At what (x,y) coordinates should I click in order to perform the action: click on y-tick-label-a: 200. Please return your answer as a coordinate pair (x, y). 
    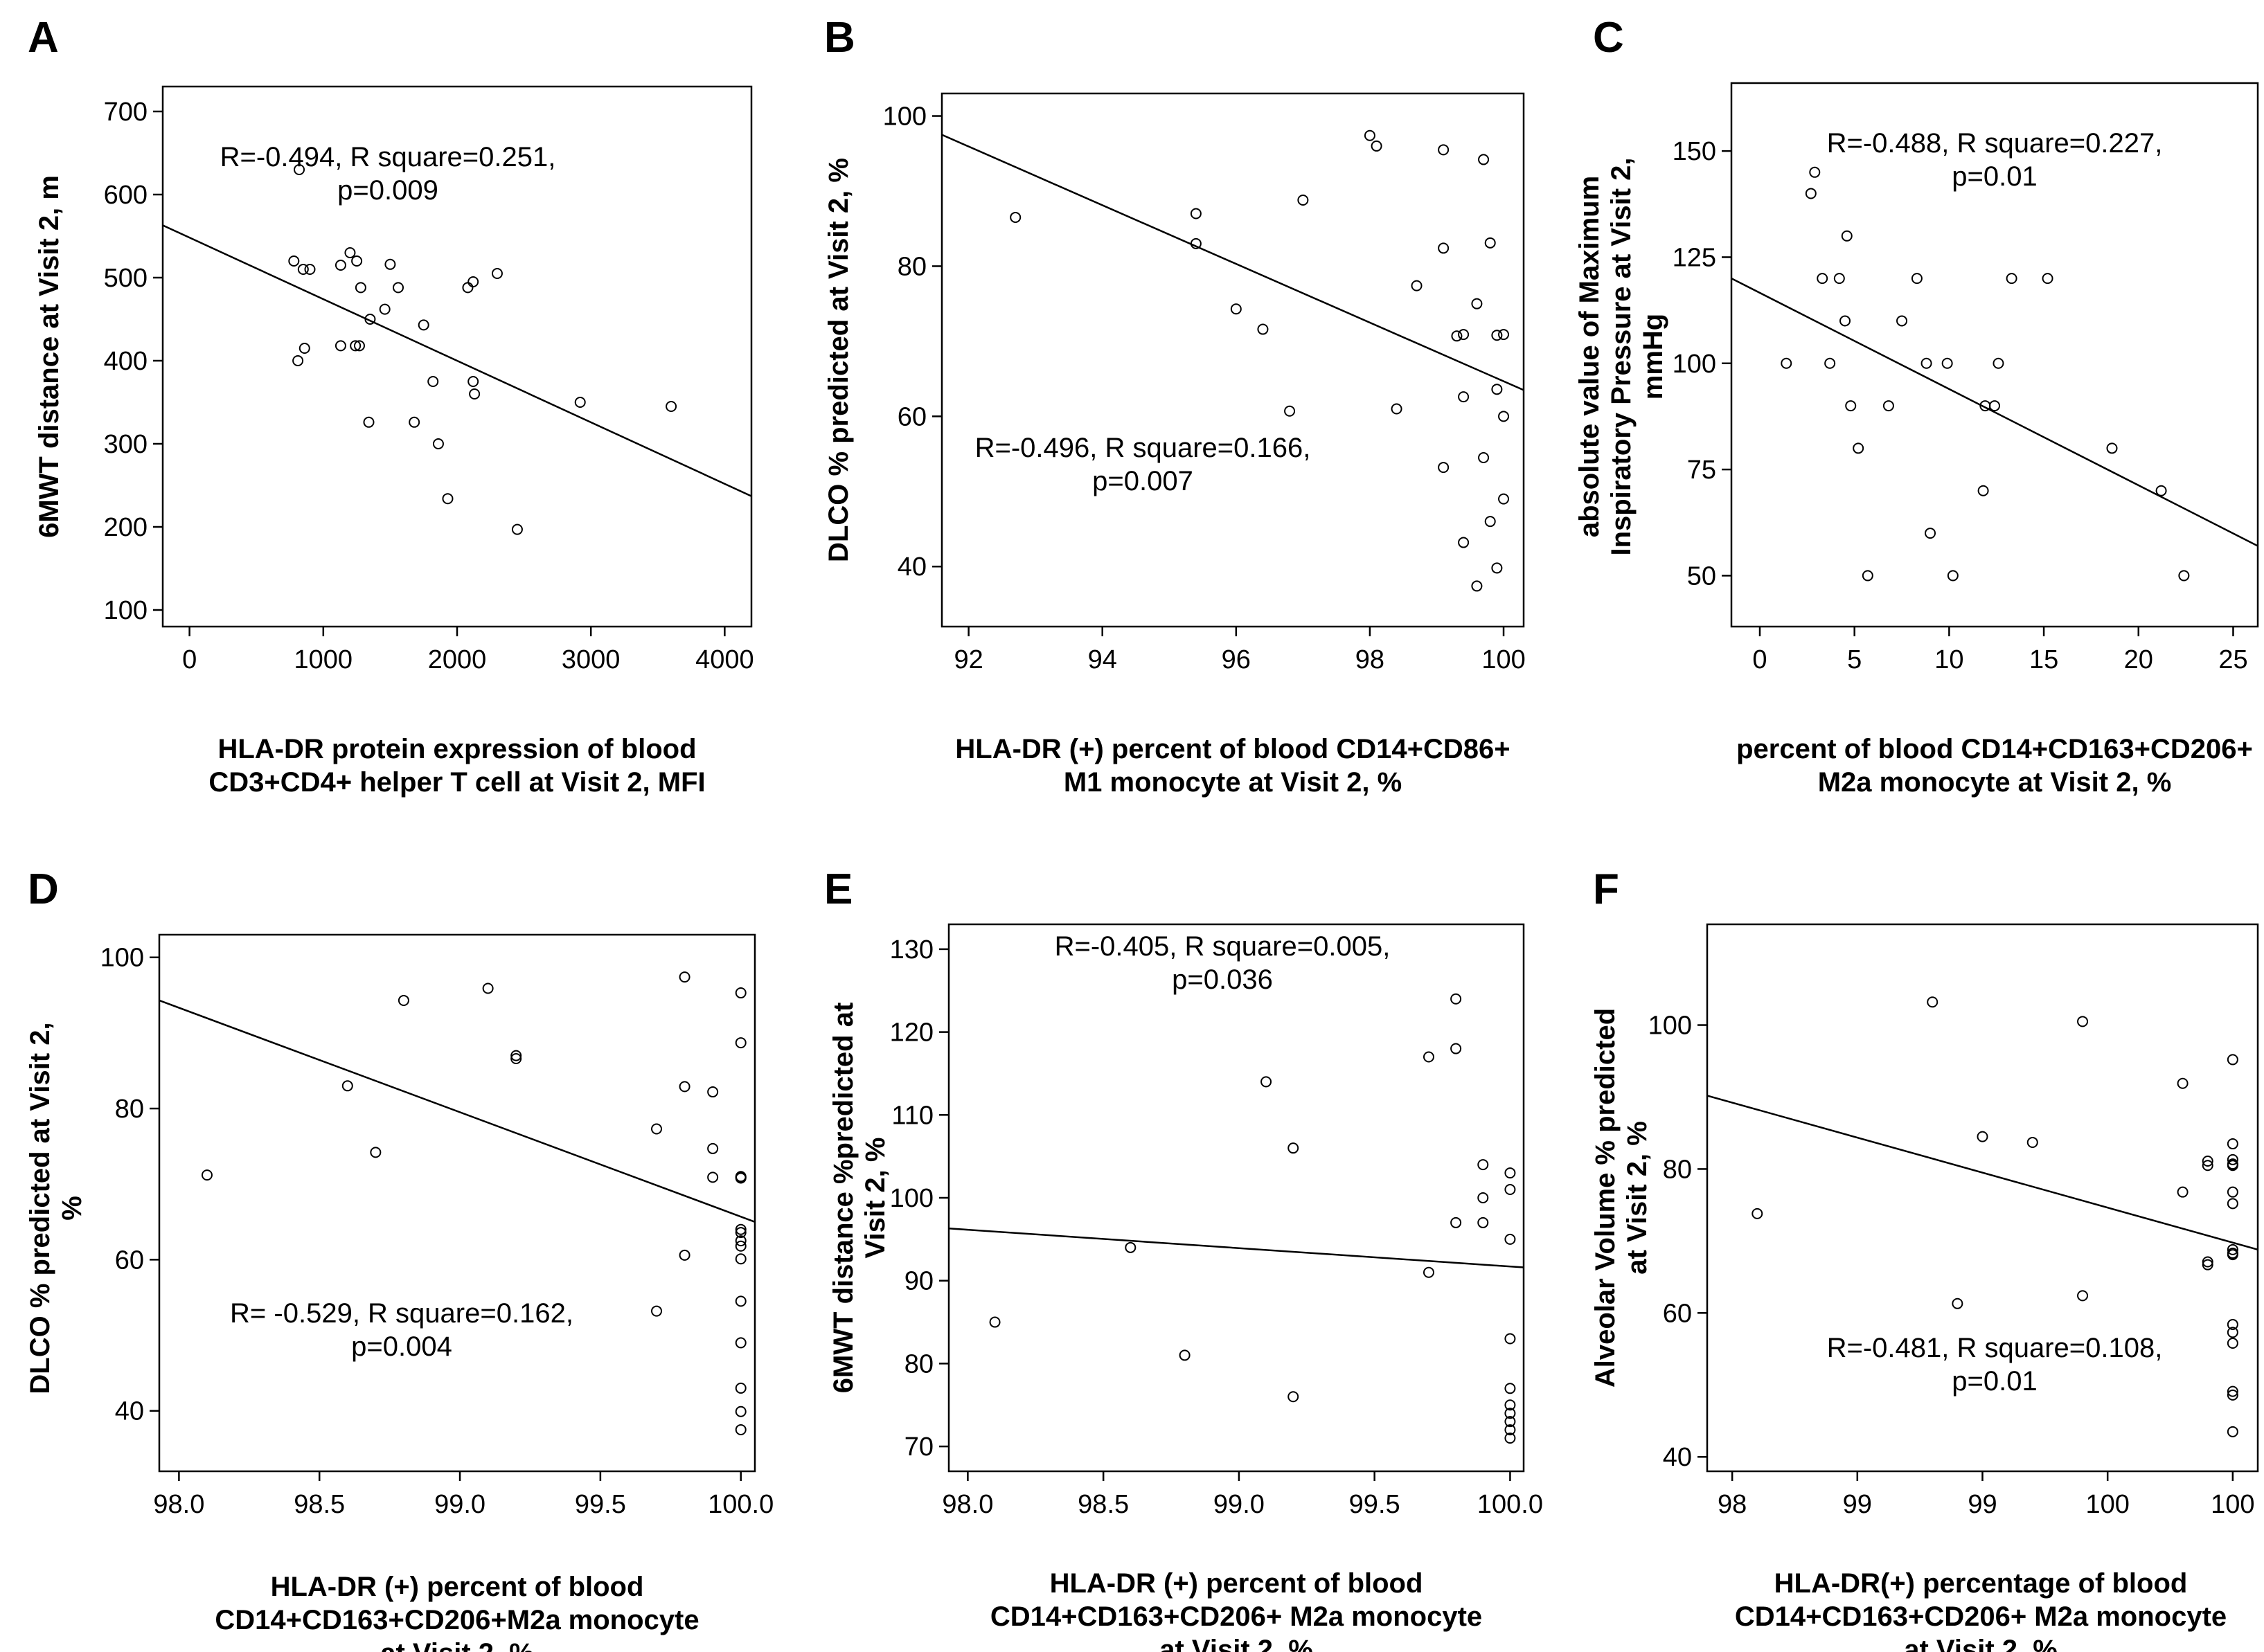
    Looking at the image, I should click on (126, 528).